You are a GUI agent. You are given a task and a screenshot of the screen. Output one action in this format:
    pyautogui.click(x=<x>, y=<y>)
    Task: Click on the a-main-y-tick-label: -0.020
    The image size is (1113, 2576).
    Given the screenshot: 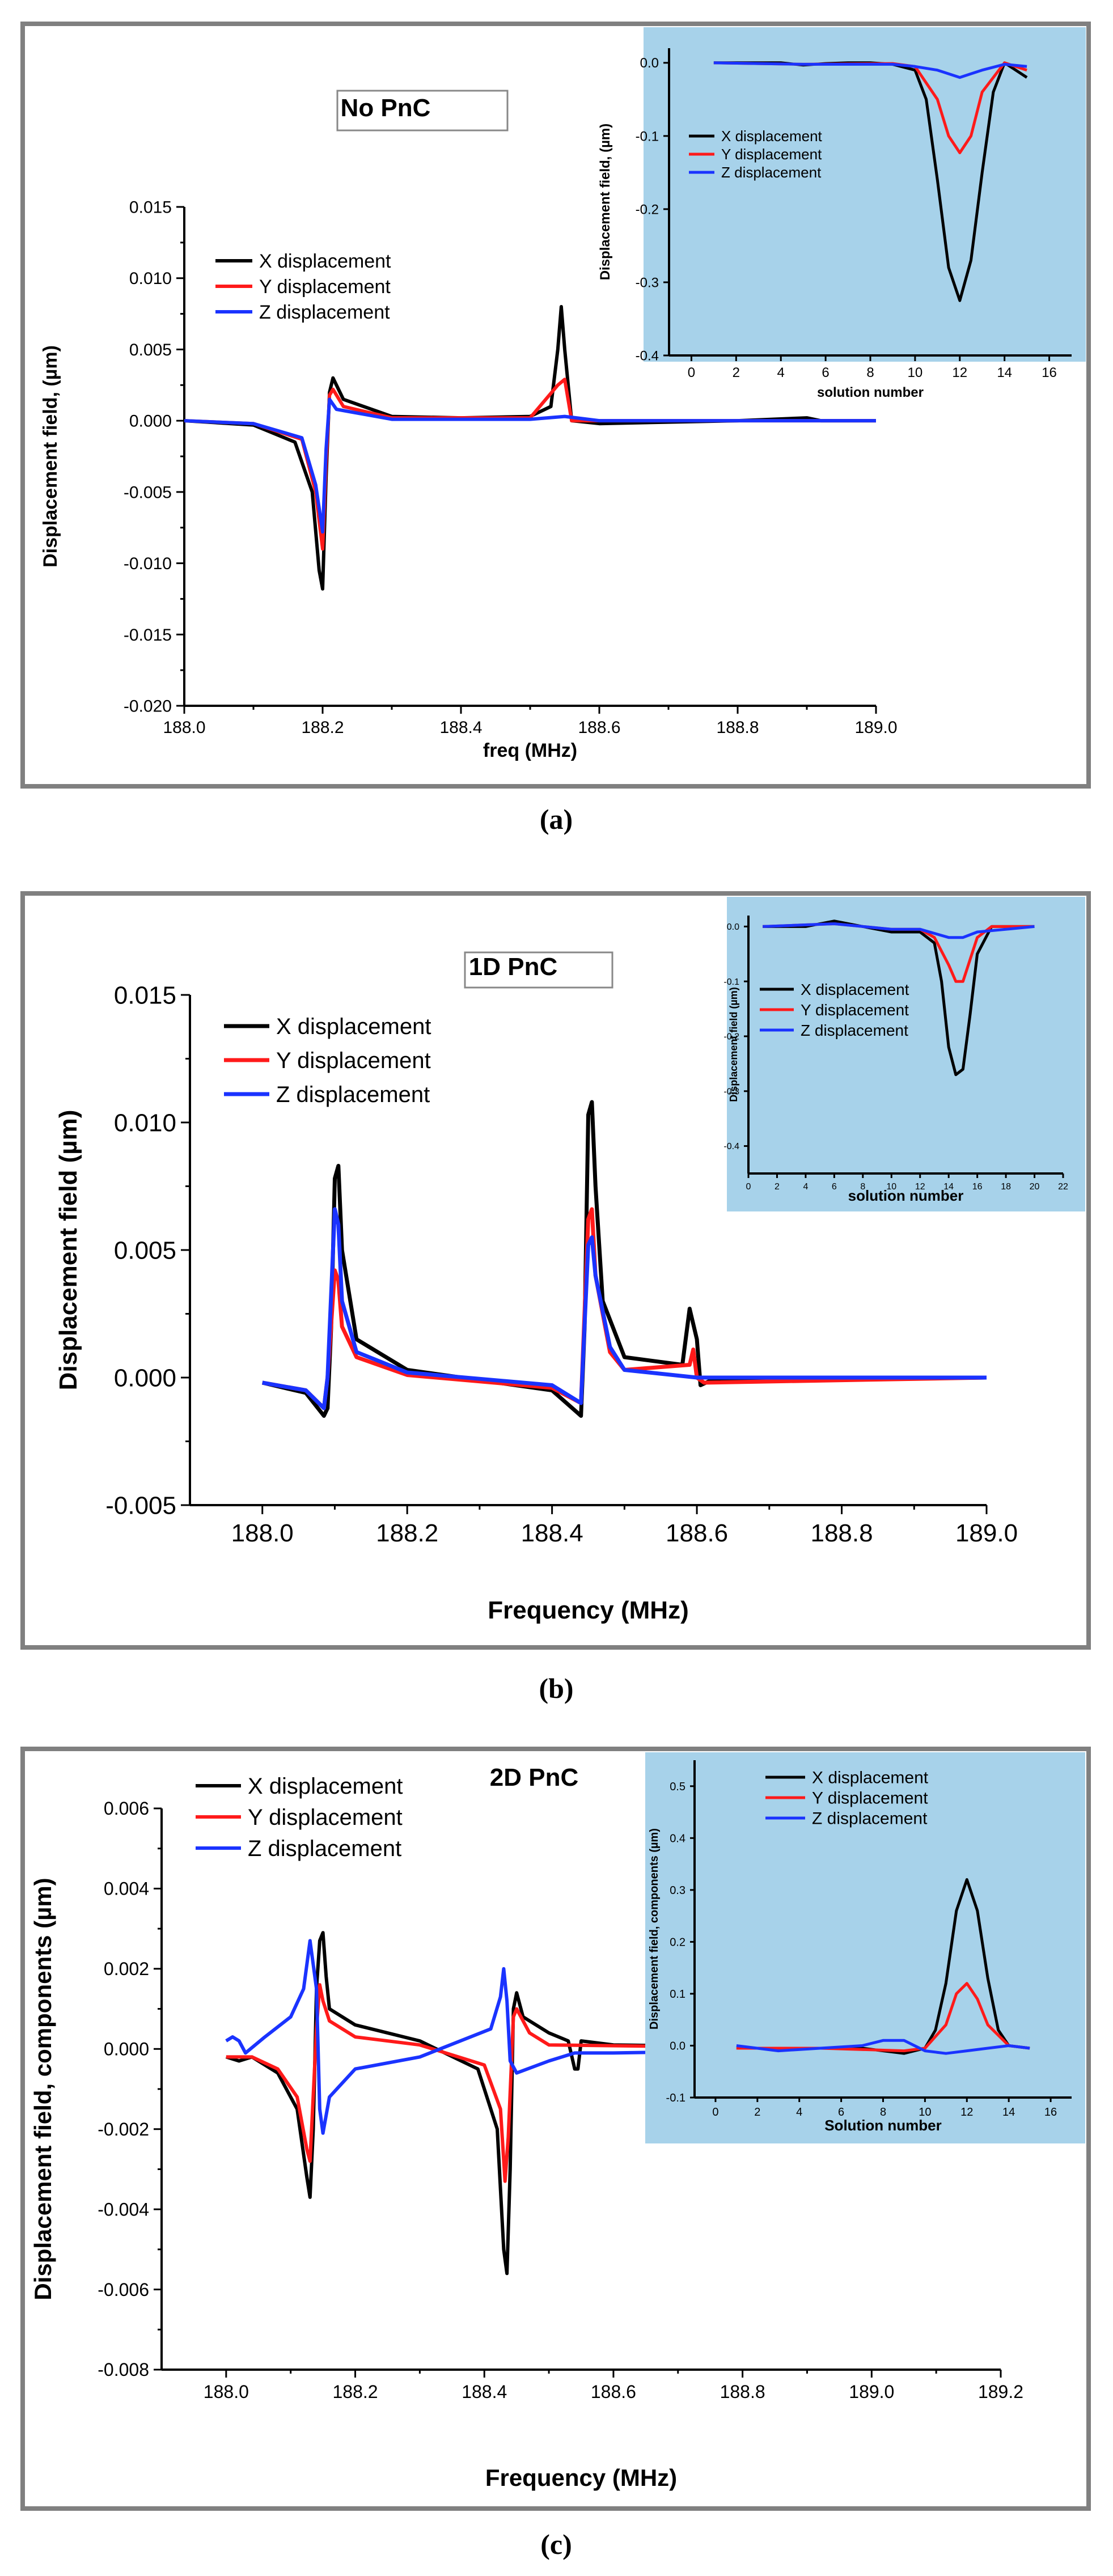 What is the action you would take?
    pyautogui.click(x=148, y=706)
    